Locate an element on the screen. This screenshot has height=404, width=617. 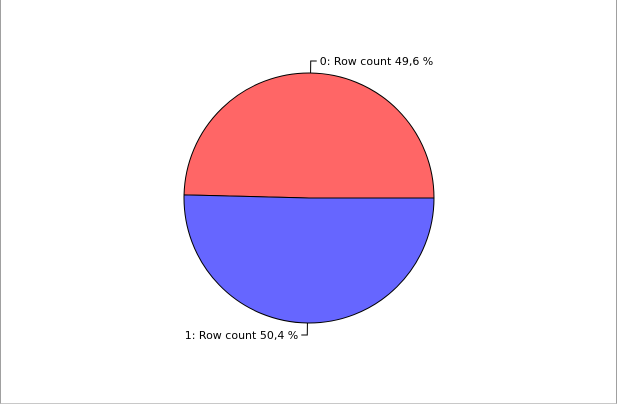
pie-leader-lines is located at coordinates (309, 198).